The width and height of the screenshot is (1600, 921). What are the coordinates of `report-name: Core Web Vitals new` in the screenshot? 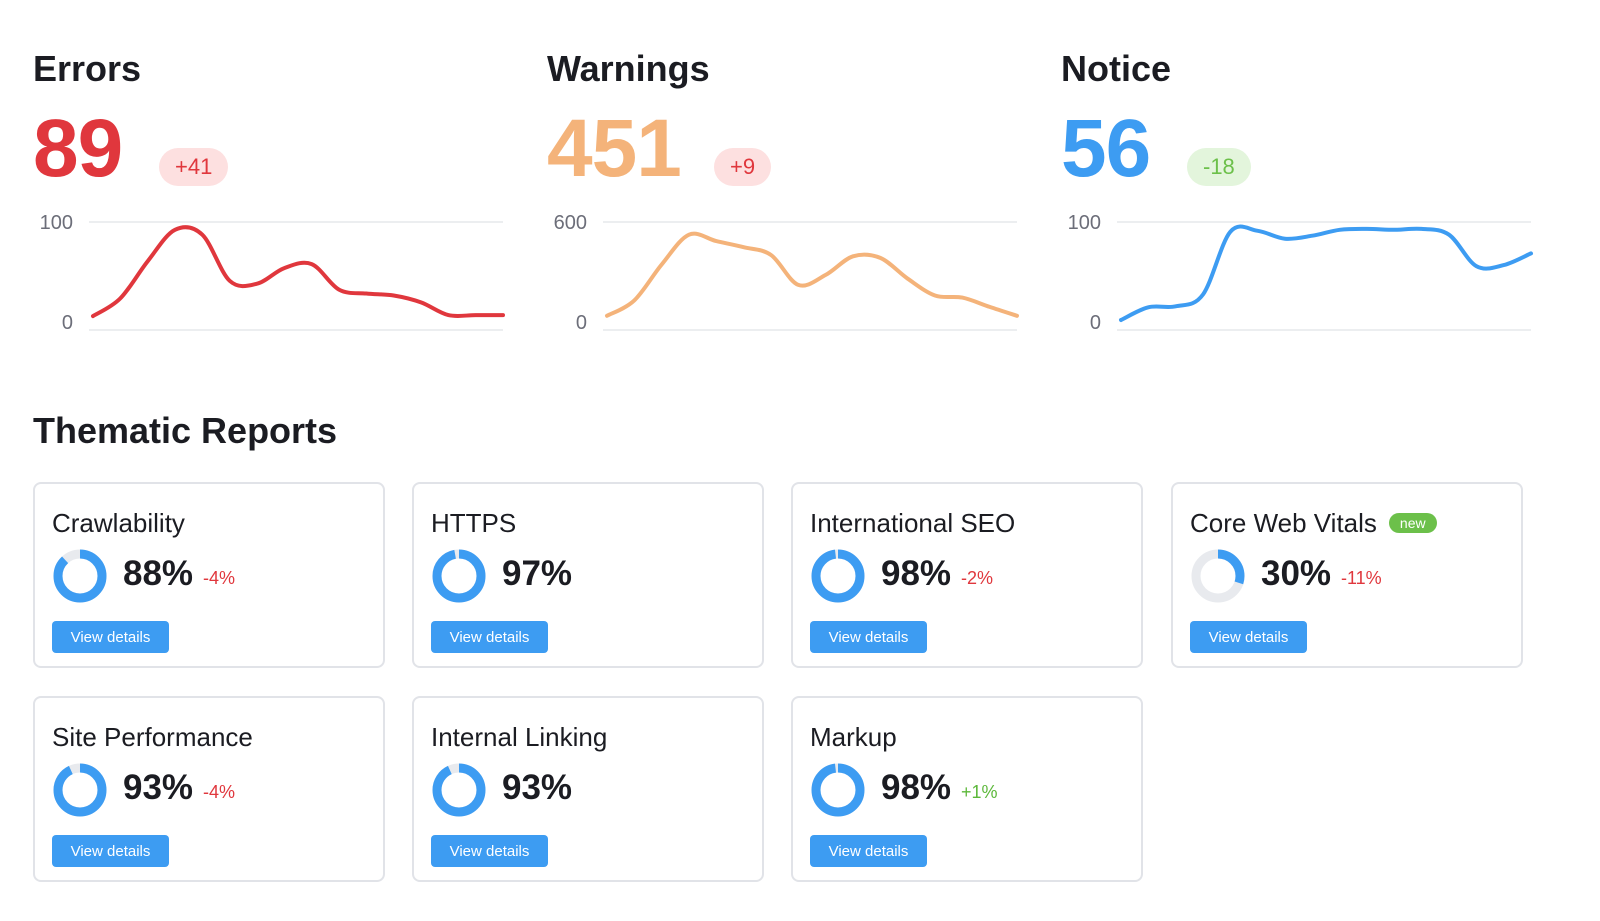 It's located at (1313, 523).